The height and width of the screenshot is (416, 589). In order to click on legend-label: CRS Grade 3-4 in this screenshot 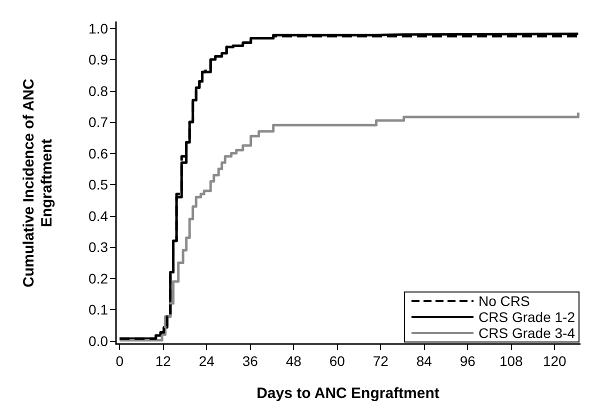, I will do `click(527, 333)`.